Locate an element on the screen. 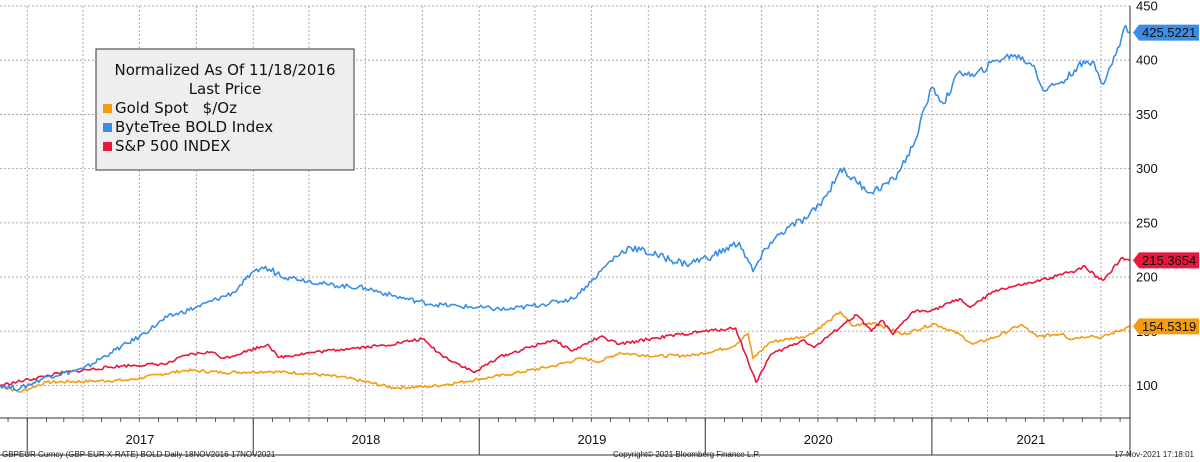  legend-label: ByteTree BOLD Index is located at coordinates (194, 127).